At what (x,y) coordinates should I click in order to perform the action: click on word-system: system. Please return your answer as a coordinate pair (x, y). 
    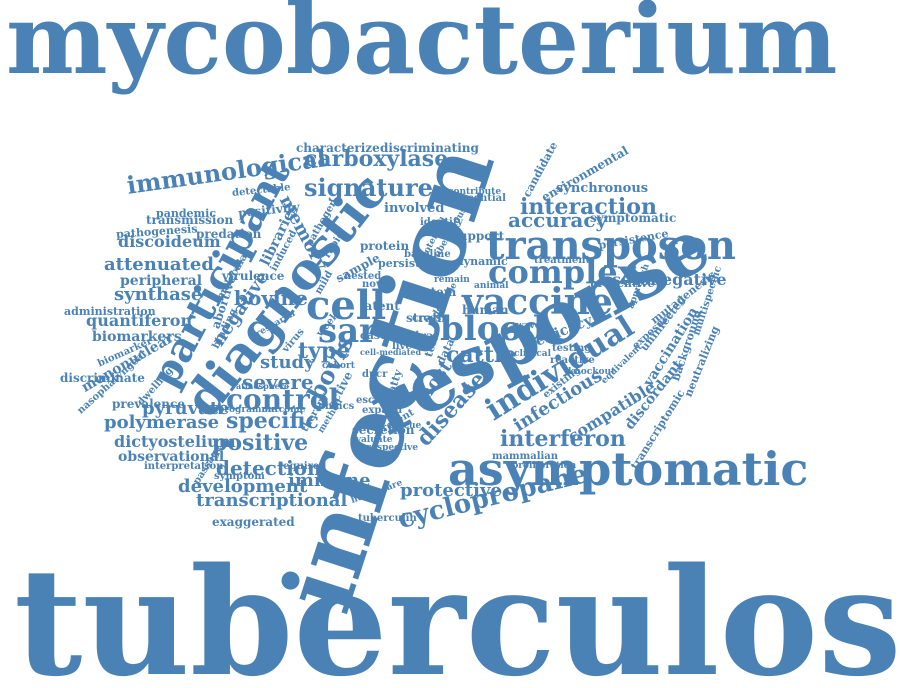
    Looking at the image, I should click on (433, 292).